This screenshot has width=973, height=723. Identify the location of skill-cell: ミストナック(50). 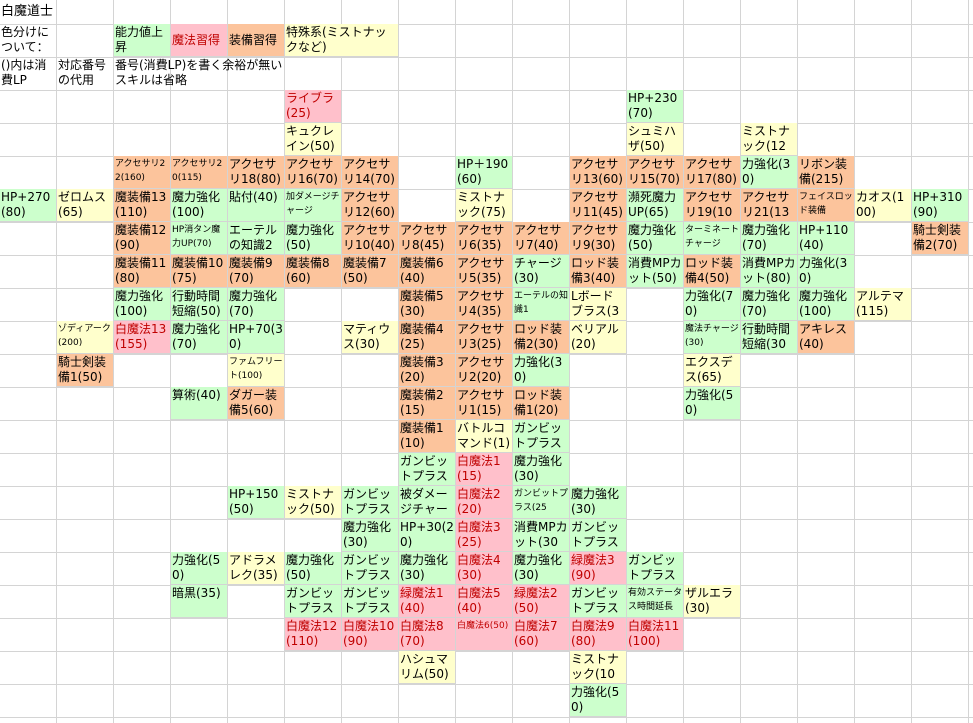
(313, 502).